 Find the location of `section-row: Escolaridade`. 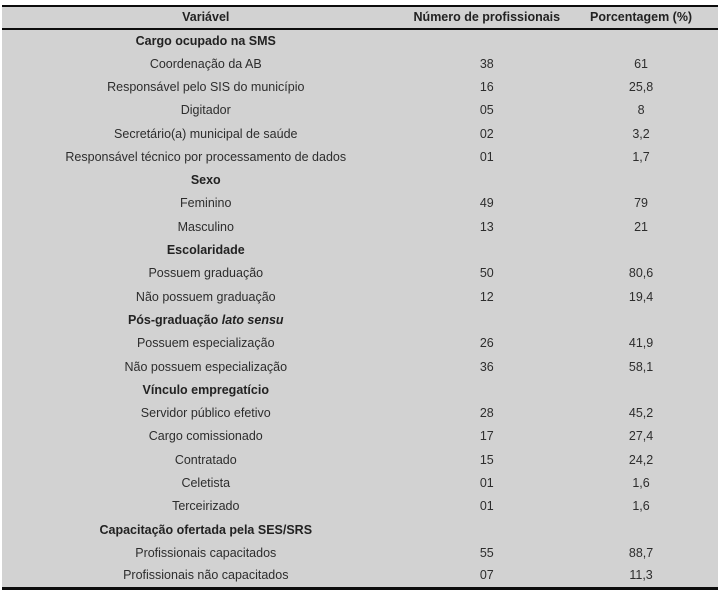

section-row: Escolaridade is located at coordinates (360, 250).